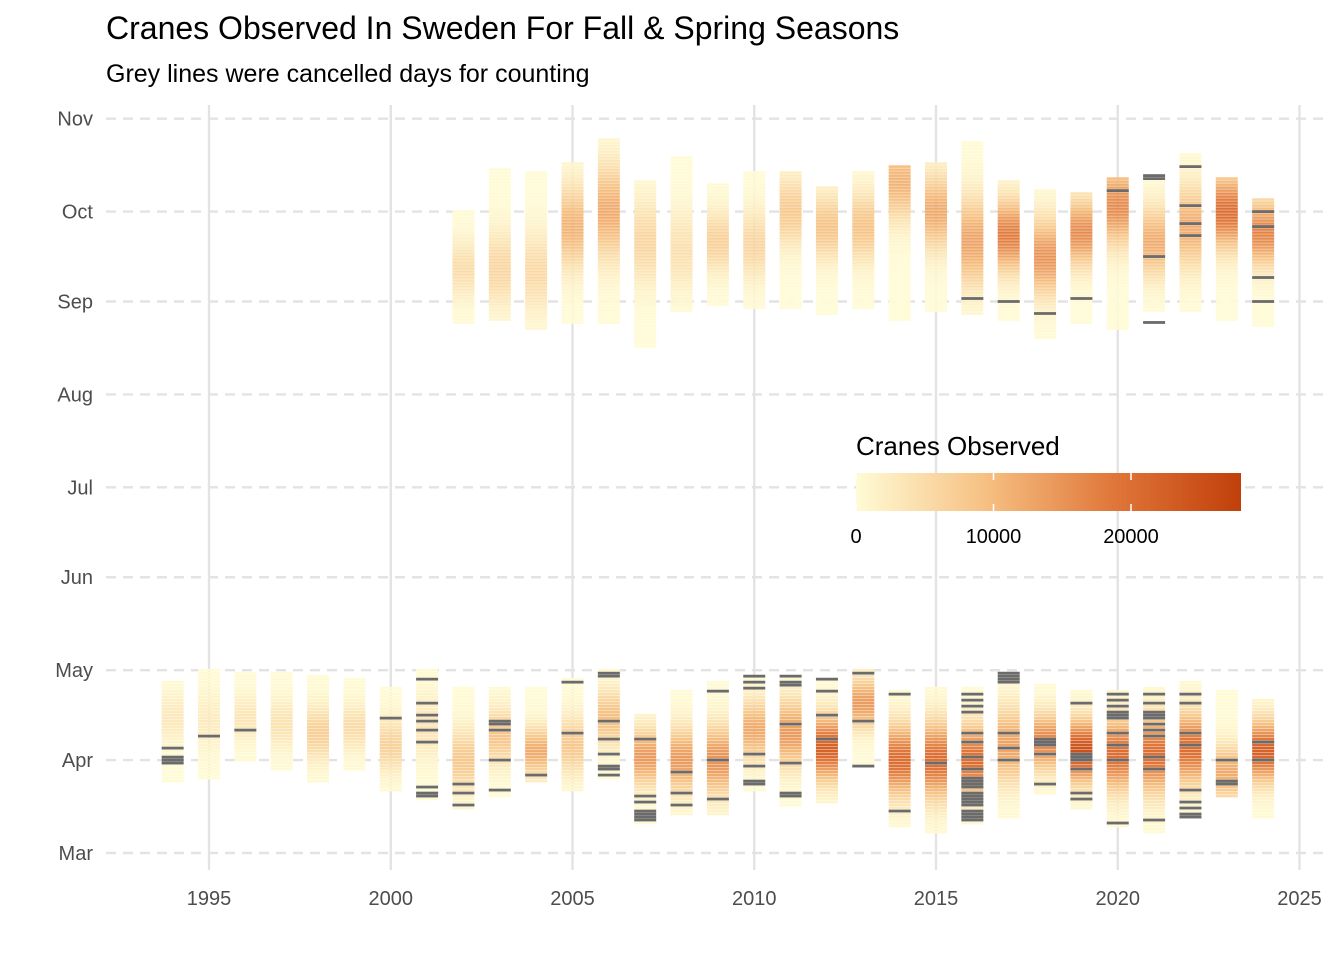 The height and width of the screenshot is (960, 1344). What do you see at coordinates (77, 578) in the screenshot?
I see `y-tick-label: Jun` at bounding box center [77, 578].